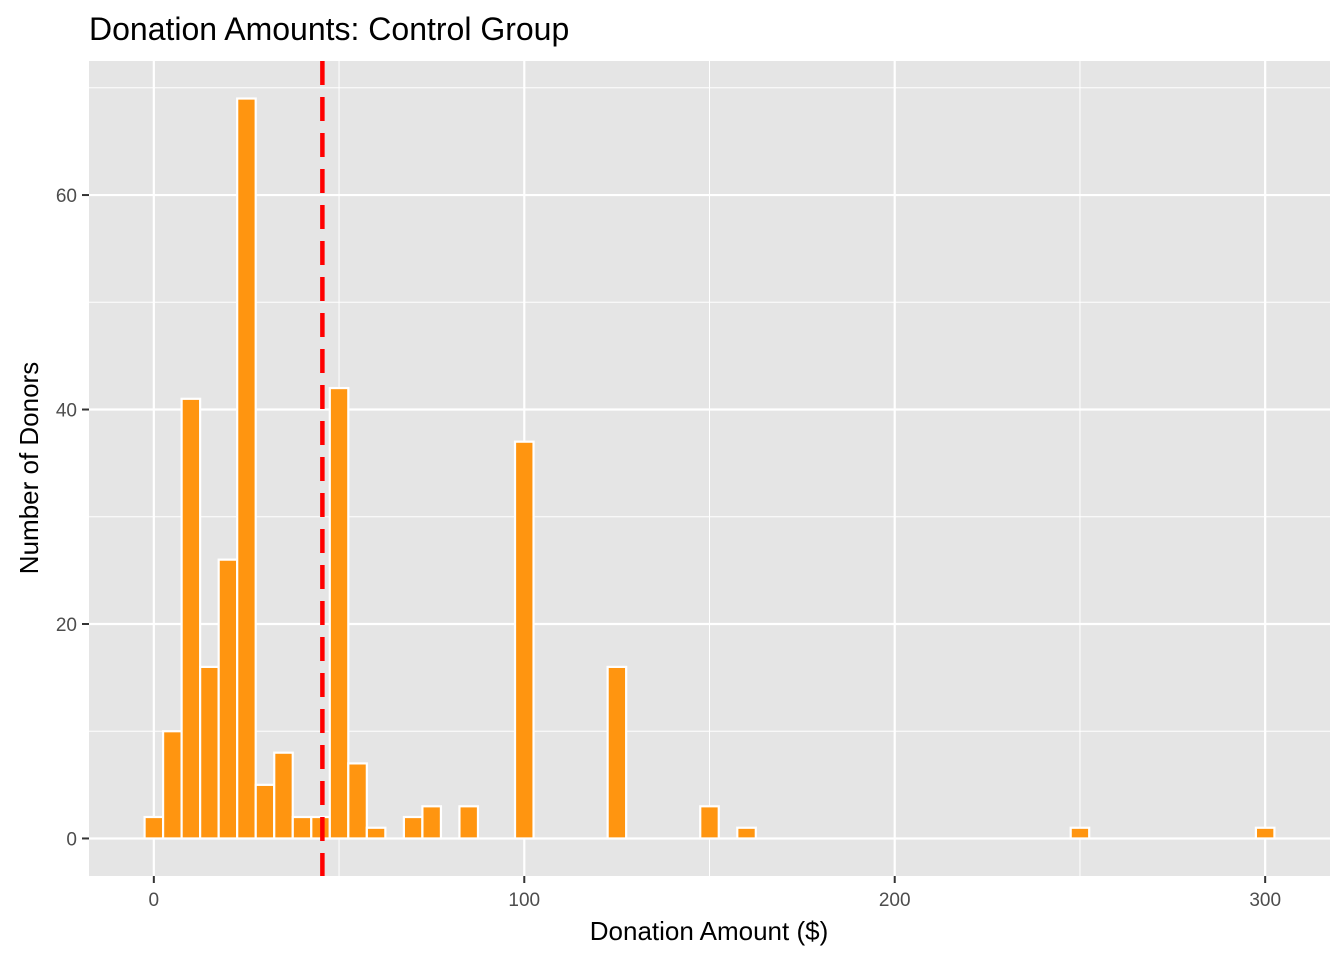 This screenshot has width=1344, height=960. I want to click on y-axis-label: Number of Donors, so click(29, 468).